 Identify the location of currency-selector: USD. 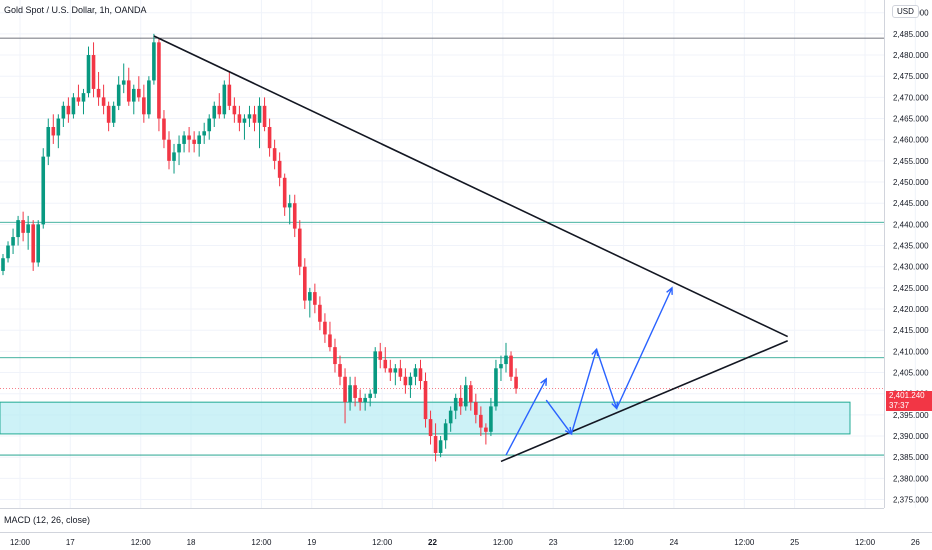
(905, 11).